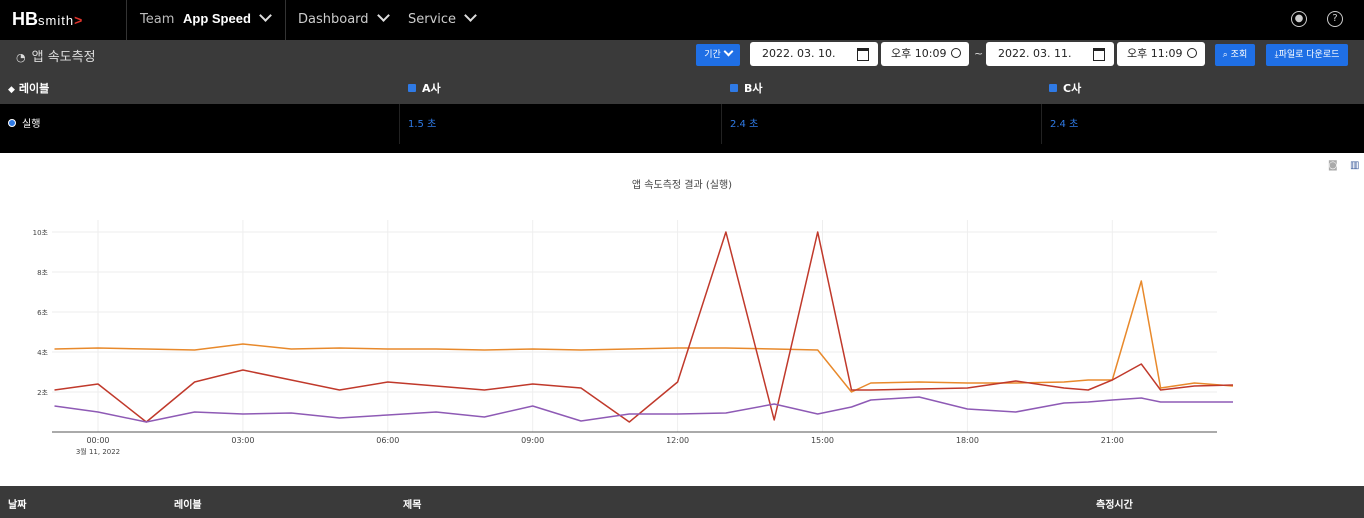 This screenshot has width=1364, height=518. What do you see at coordinates (217, 18) in the screenshot?
I see `team-name: App Speed` at bounding box center [217, 18].